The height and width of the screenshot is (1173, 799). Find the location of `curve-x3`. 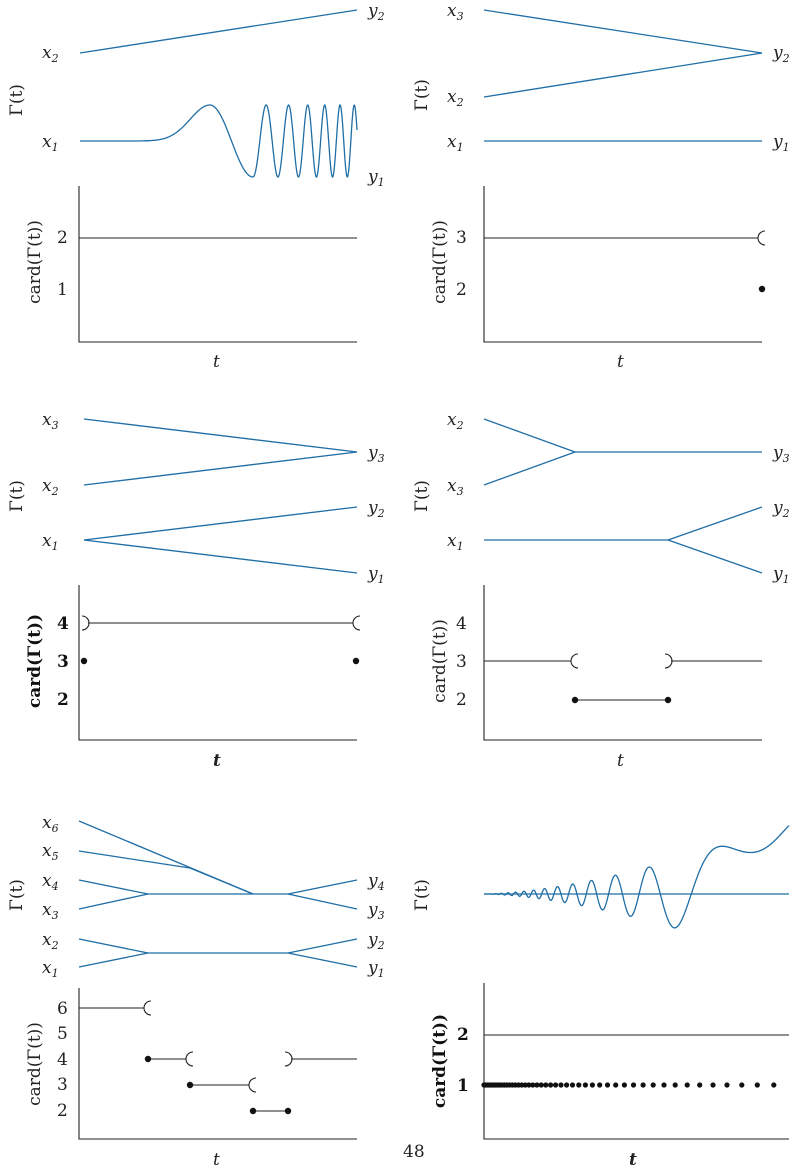

curve-x3 is located at coordinates (113, 901).